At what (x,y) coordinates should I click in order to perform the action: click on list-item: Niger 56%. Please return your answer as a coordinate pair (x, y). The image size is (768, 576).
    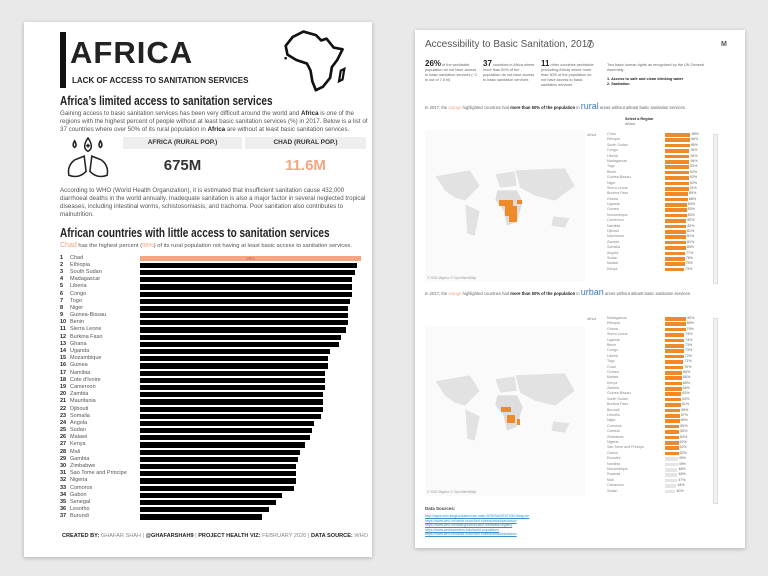
    Looking at the image, I should click on (649, 421).